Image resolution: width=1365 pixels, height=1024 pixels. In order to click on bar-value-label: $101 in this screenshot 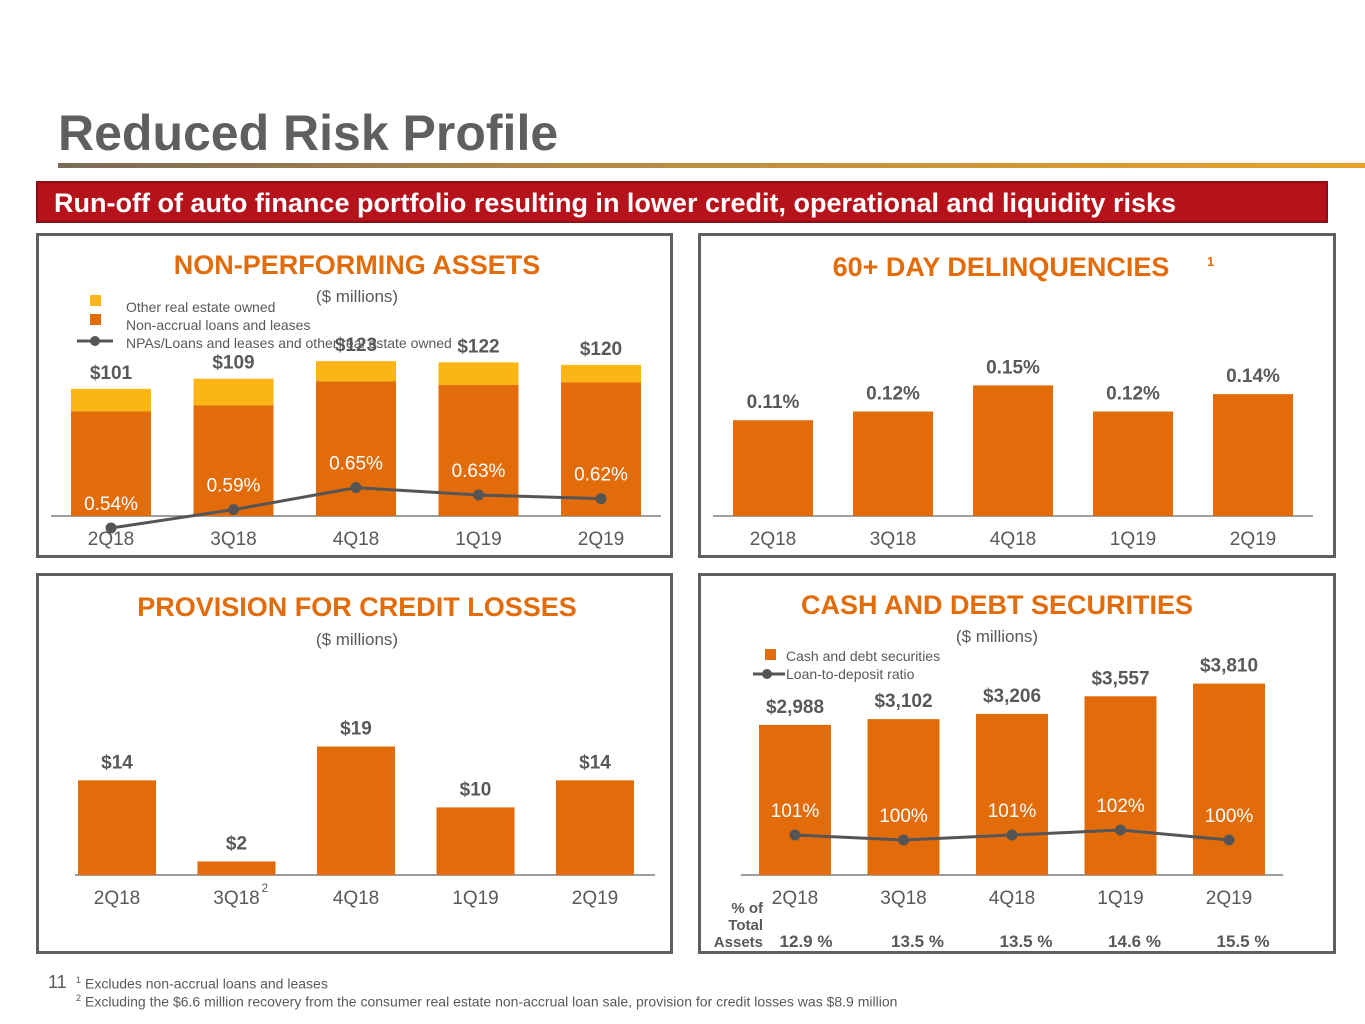, I will do `click(111, 373)`.